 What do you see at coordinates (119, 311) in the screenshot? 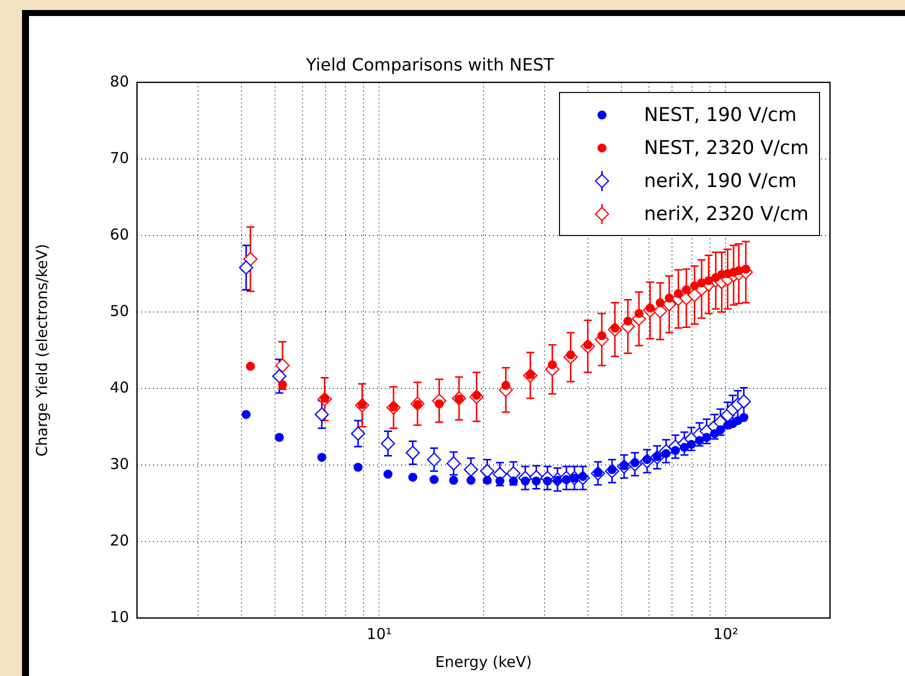
I see `y-tick-label: 50` at bounding box center [119, 311].